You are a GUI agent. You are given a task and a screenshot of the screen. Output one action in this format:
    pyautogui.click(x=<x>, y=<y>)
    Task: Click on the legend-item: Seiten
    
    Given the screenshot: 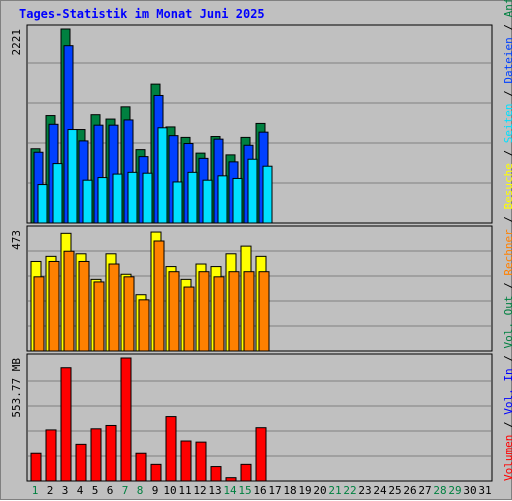 What is the action you would take?
    pyautogui.click(x=507, y=123)
    